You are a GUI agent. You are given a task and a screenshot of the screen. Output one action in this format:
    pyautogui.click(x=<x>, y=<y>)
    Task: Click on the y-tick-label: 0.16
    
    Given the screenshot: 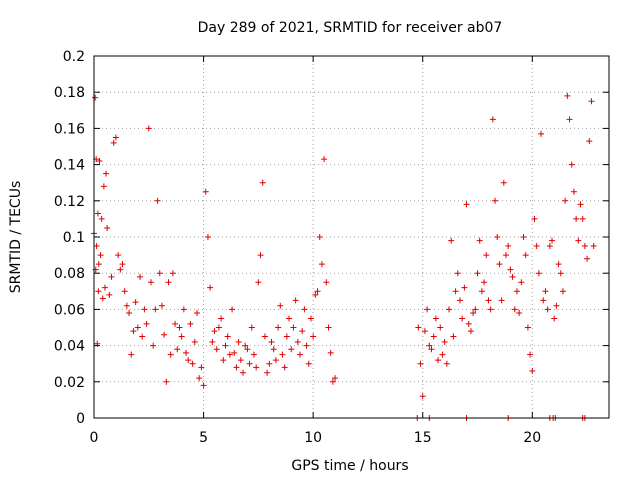 What is the action you would take?
    pyautogui.click(x=69, y=129)
    